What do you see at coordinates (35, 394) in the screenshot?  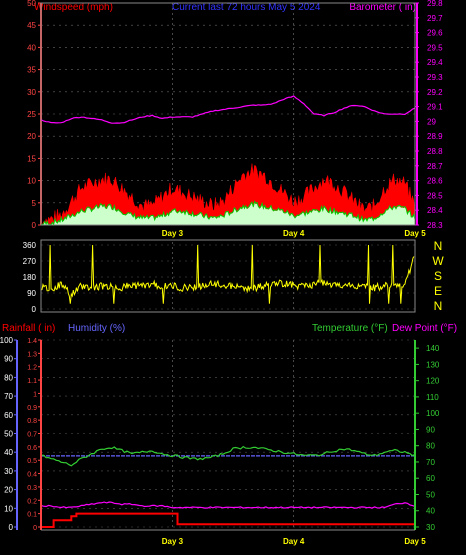 I see `rain-tick-label: 1` at bounding box center [35, 394].